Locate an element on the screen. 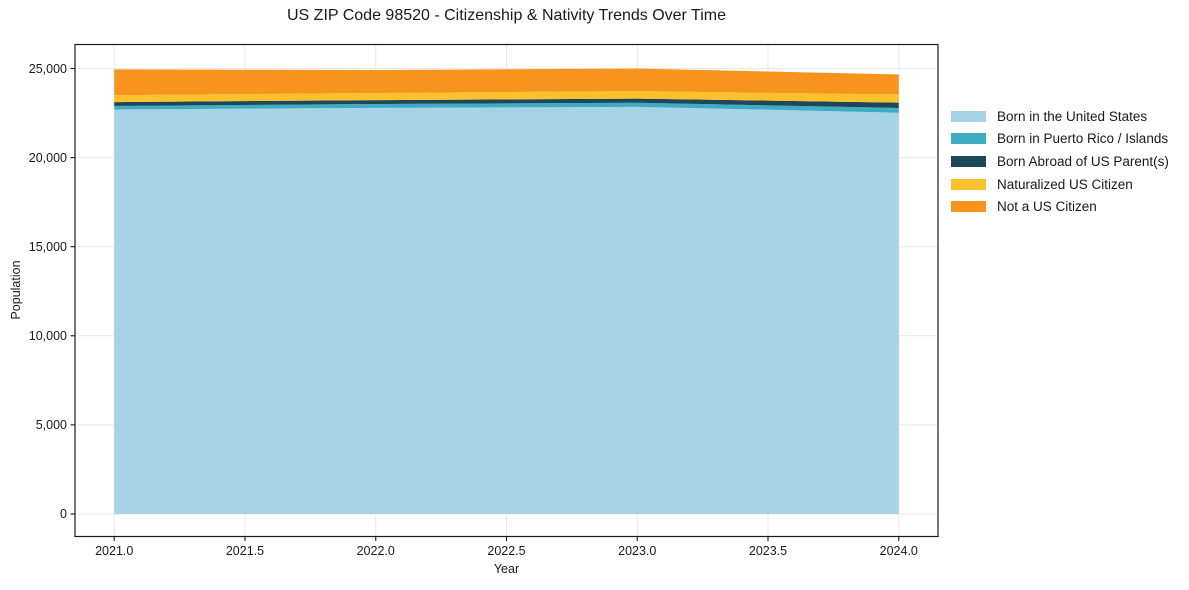 The width and height of the screenshot is (1189, 590). x-tick-label: 2023.0 is located at coordinates (637, 551).